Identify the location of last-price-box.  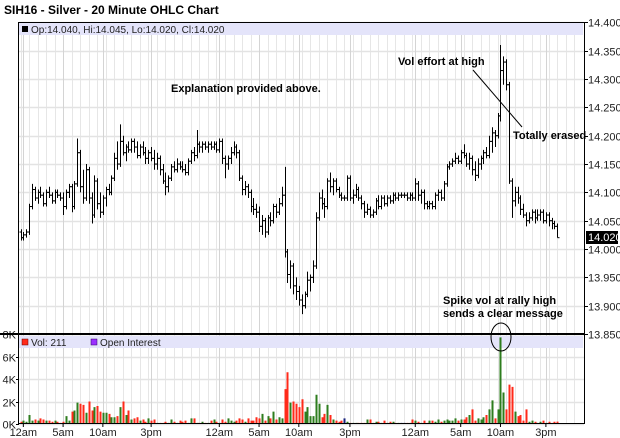
(602, 237).